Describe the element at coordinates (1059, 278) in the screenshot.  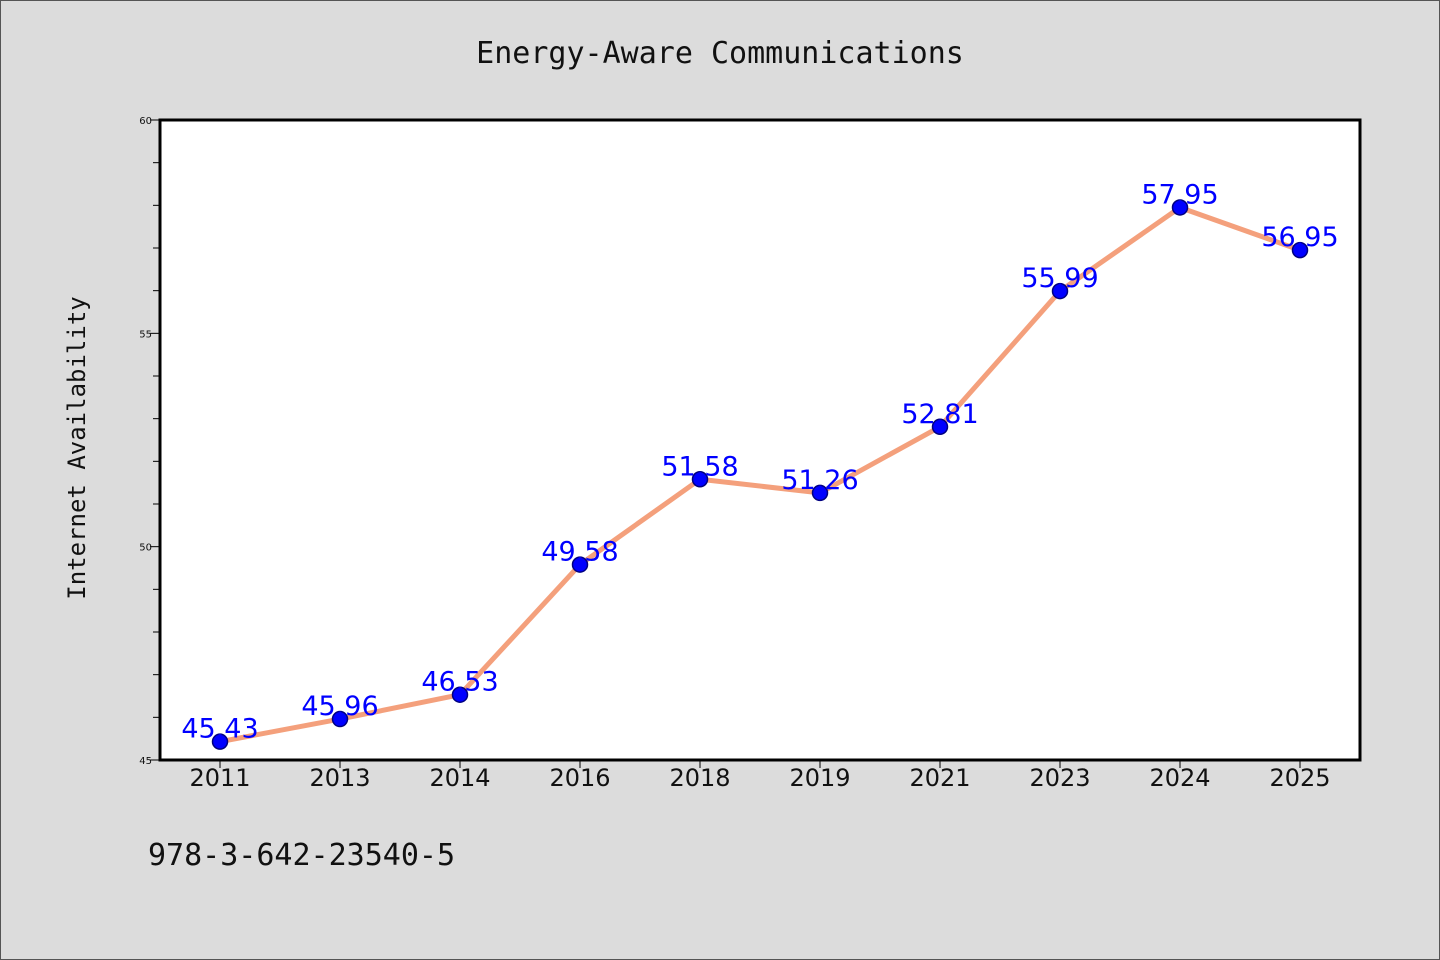
I see `data-label: 55.99` at that location.